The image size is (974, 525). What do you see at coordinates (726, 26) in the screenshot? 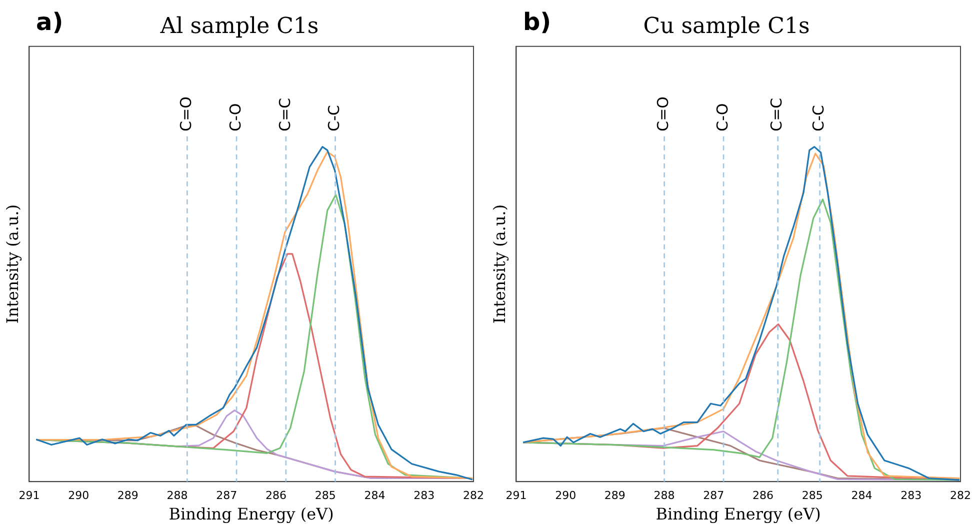
I see `chart-title: Cu sample C1s` at bounding box center [726, 26].